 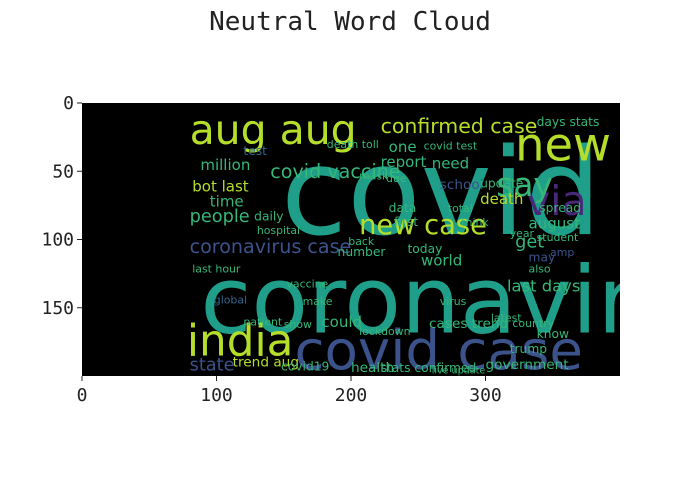 What do you see at coordinates (451, 145) in the screenshot?
I see `word-covid-test: covid test` at bounding box center [451, 145].